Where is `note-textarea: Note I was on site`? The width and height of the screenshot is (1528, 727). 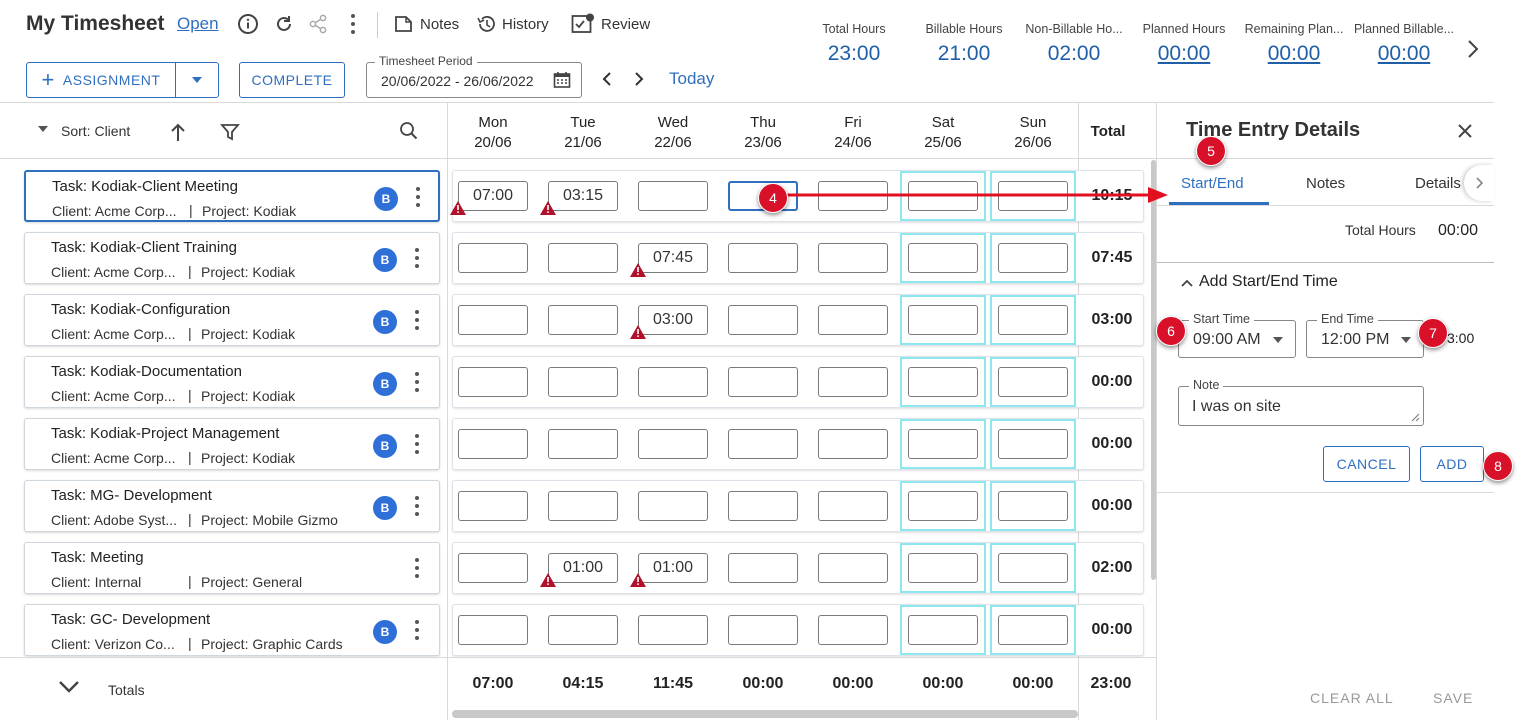
note-textarea: Note I was on site is located at coordinates (1301, 402).